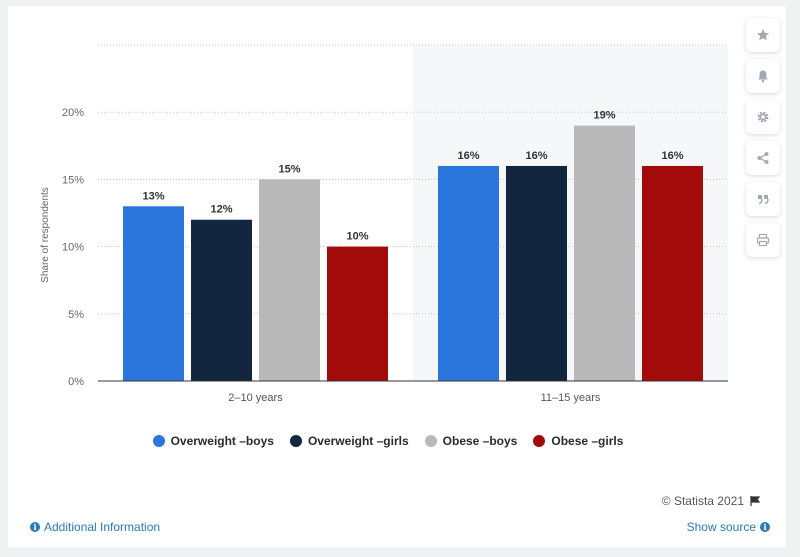 The width and height of the screenshot is (800, 557). What do you see at coordinates (702, 501) in the screenshot?
I see `credit-text: © Statista 2021` at bounding box center [702, 501].